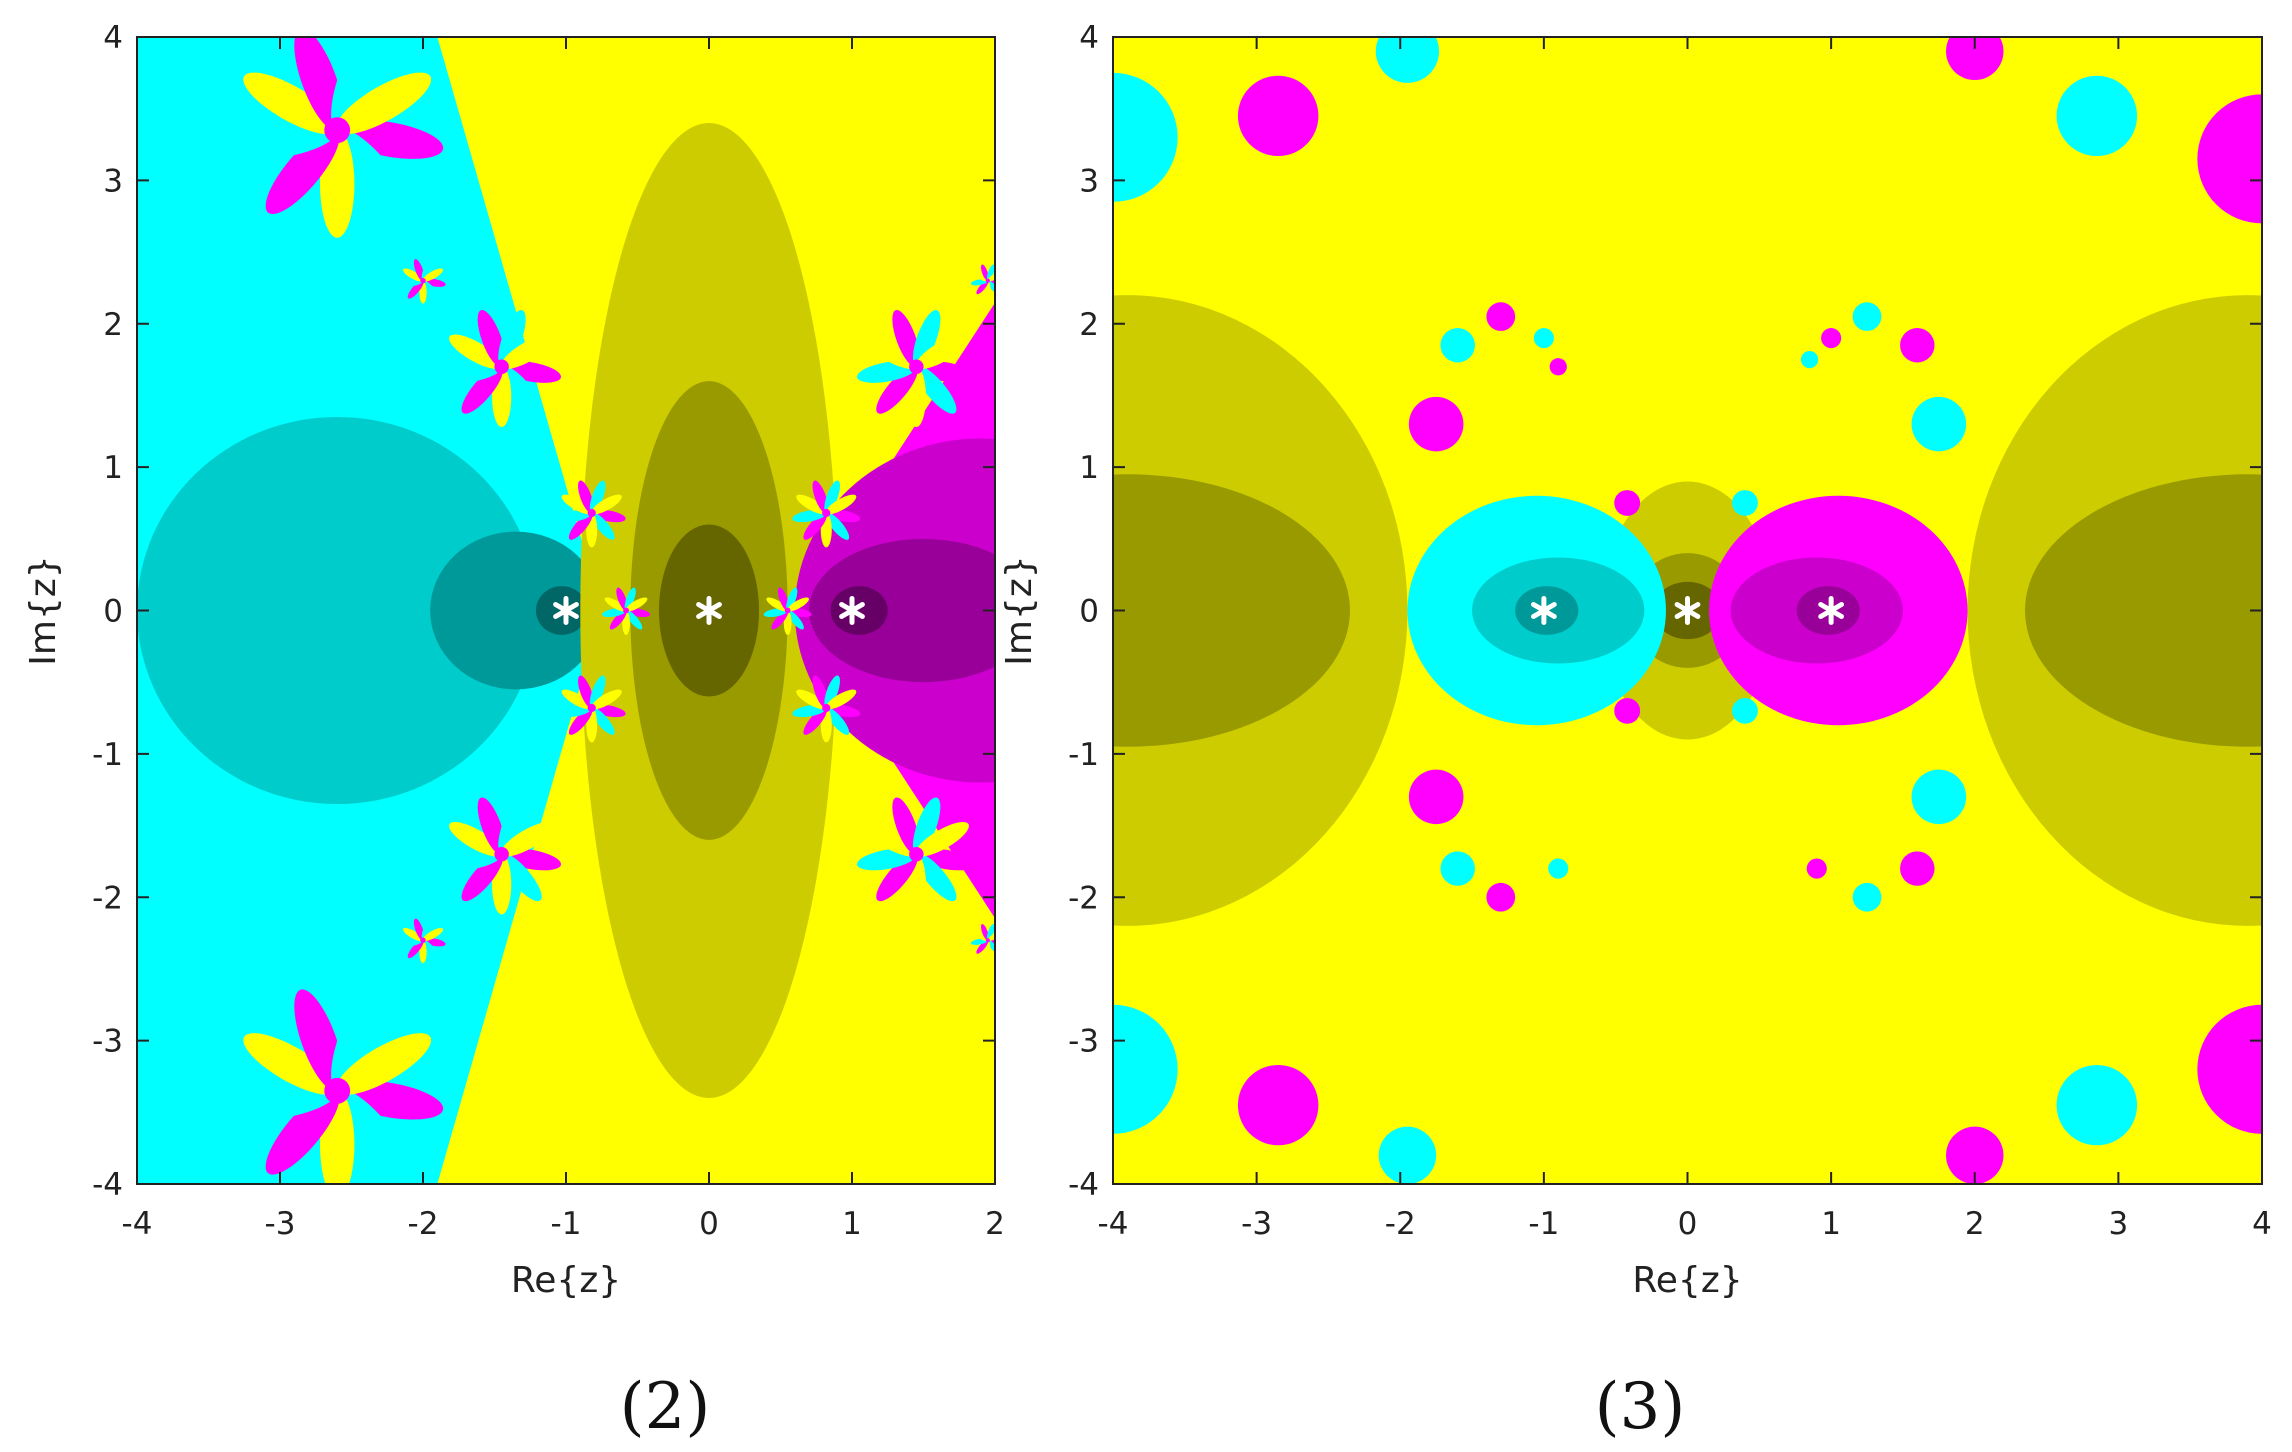 The image size is (2292, 1452). Describe the element at coordinates (1089, 612) in the screenshot. I see `y-tick-label: 0` at that location.